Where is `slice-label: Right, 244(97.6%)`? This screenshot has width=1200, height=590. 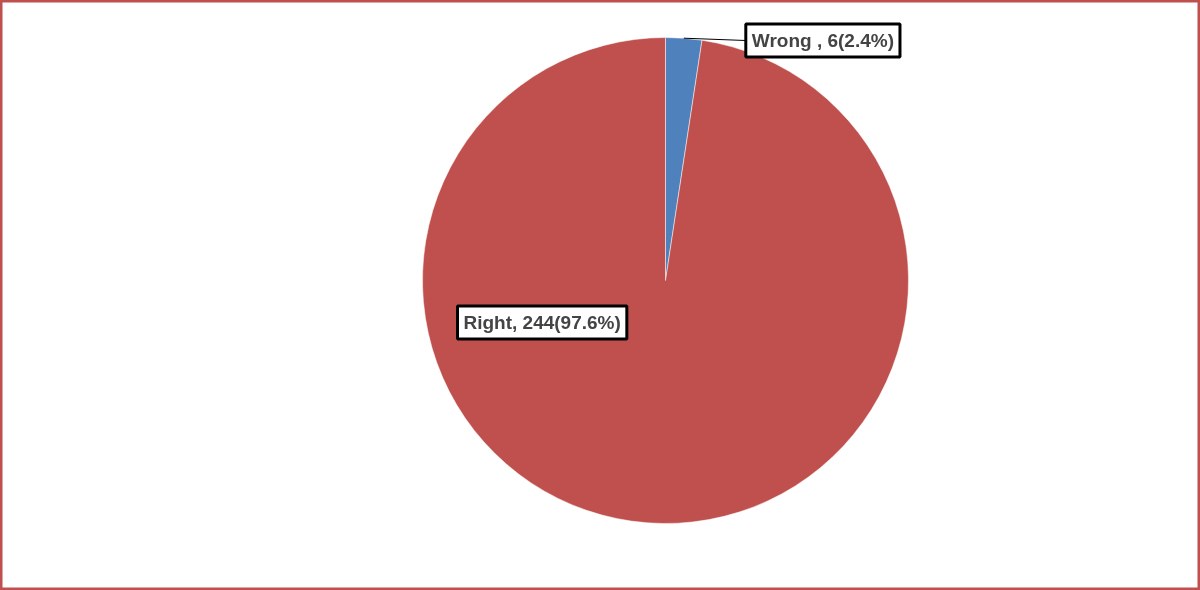 slice-label: Right, 244(97.6%) is located at coordinates (542, 322).